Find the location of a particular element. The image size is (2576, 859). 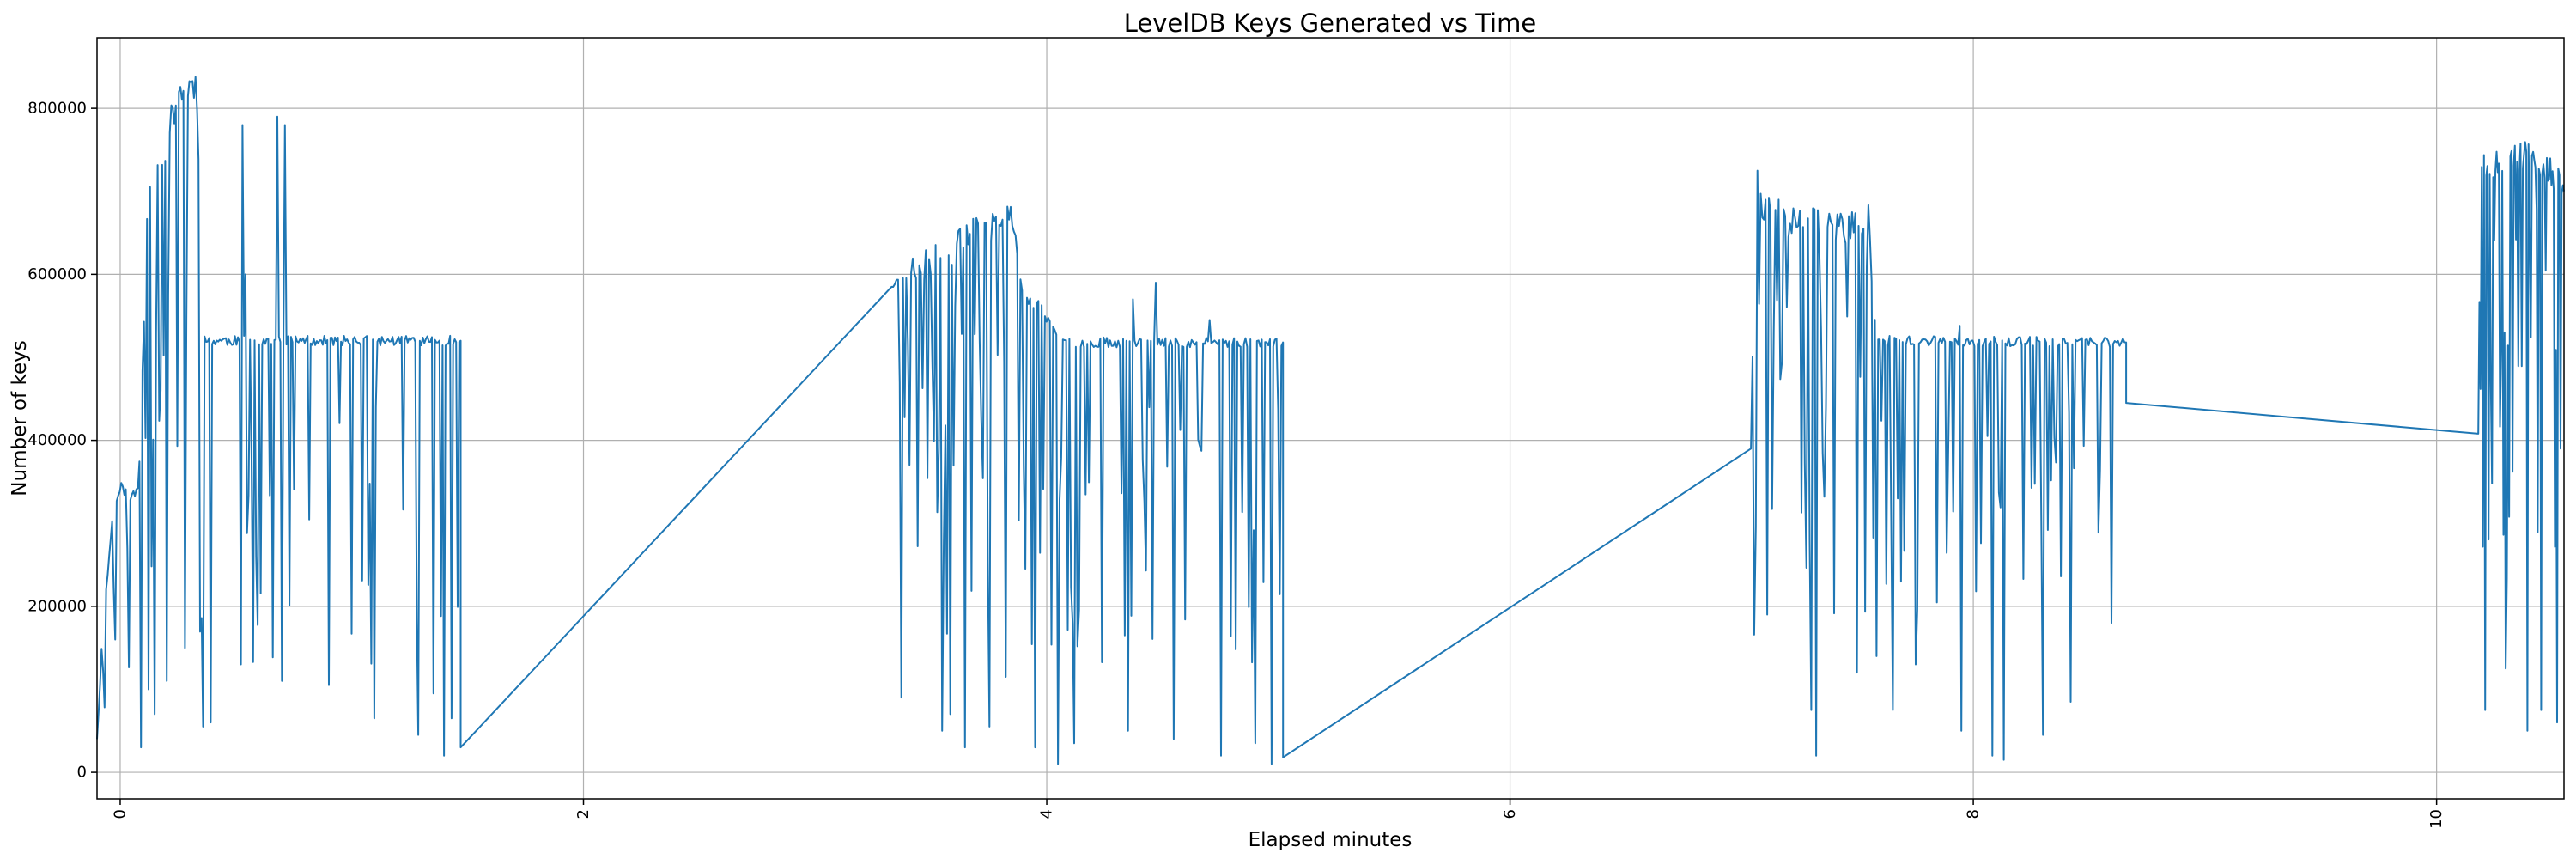

x-tick-label: 8 is located at coordinates (1974, 814).